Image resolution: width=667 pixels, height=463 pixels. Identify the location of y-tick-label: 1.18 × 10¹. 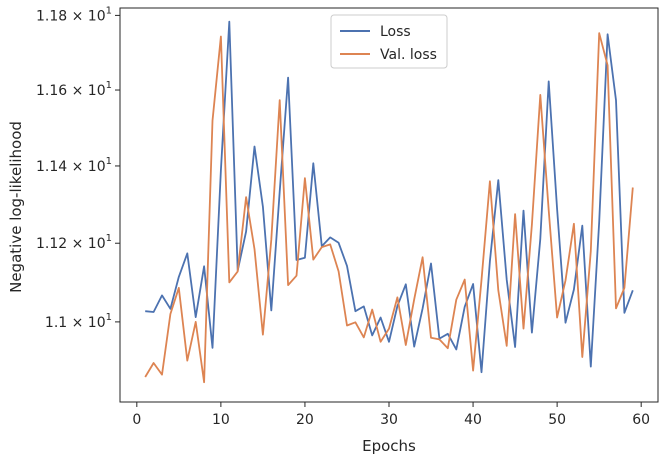
(74, 14).